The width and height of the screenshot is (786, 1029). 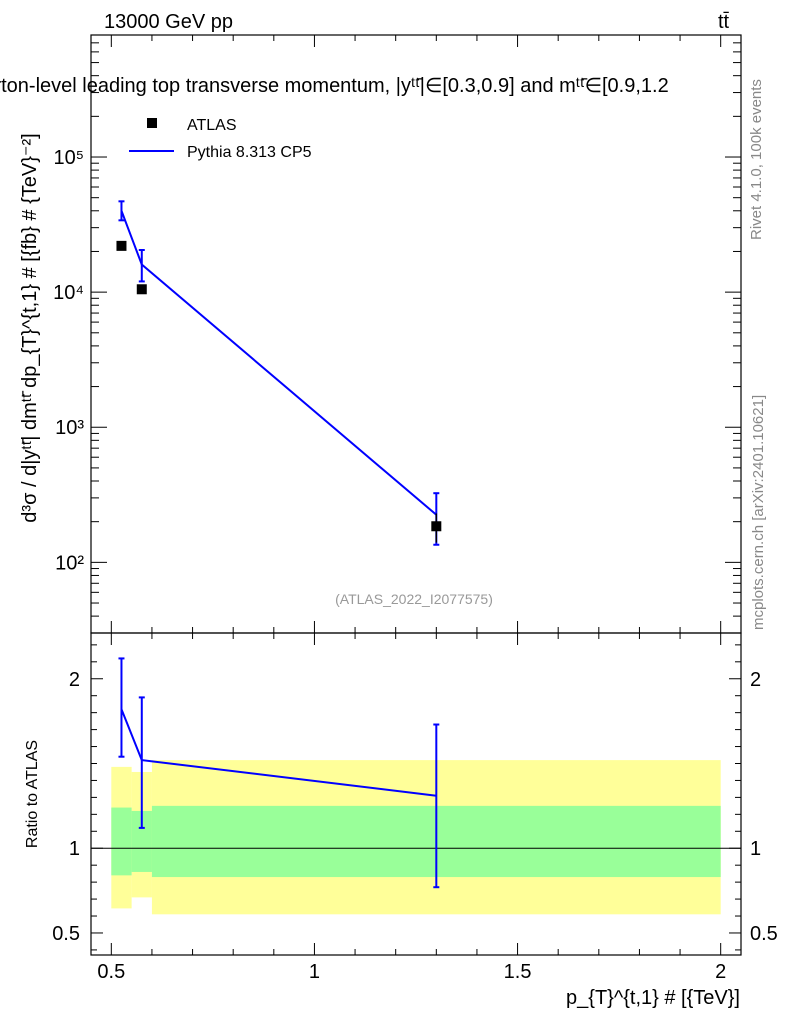 I want to click on ratio-series, so click(x=279, y=773).